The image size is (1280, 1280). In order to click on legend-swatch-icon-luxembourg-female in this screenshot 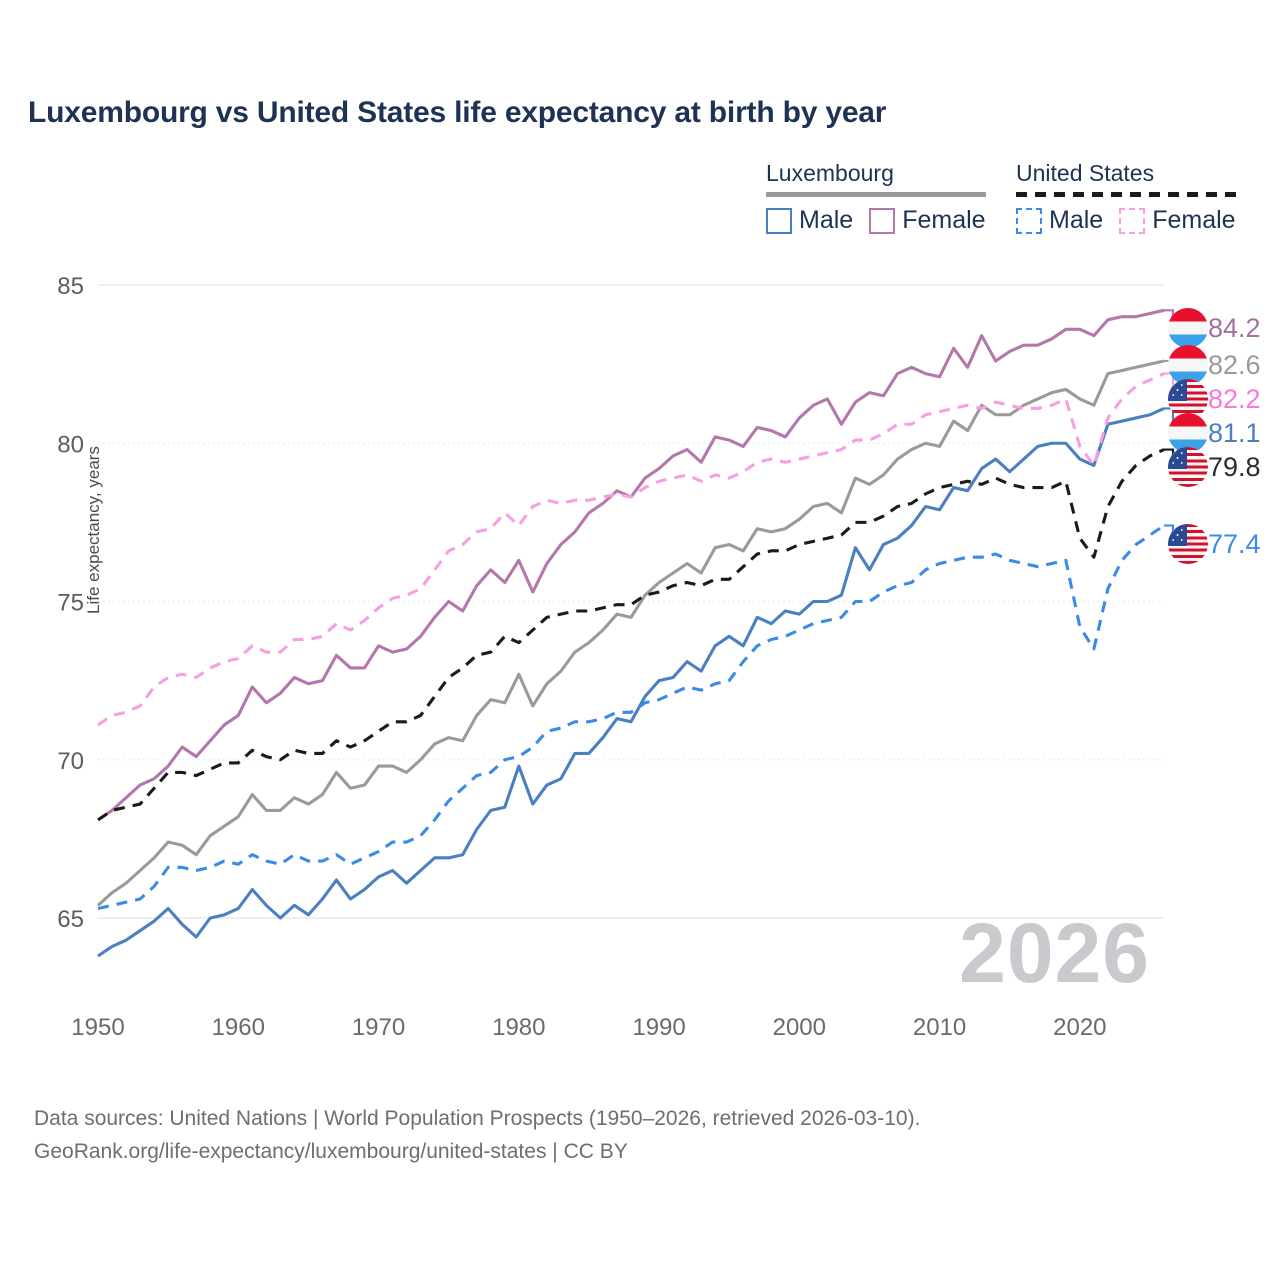, I will do `click(882, 220)`.